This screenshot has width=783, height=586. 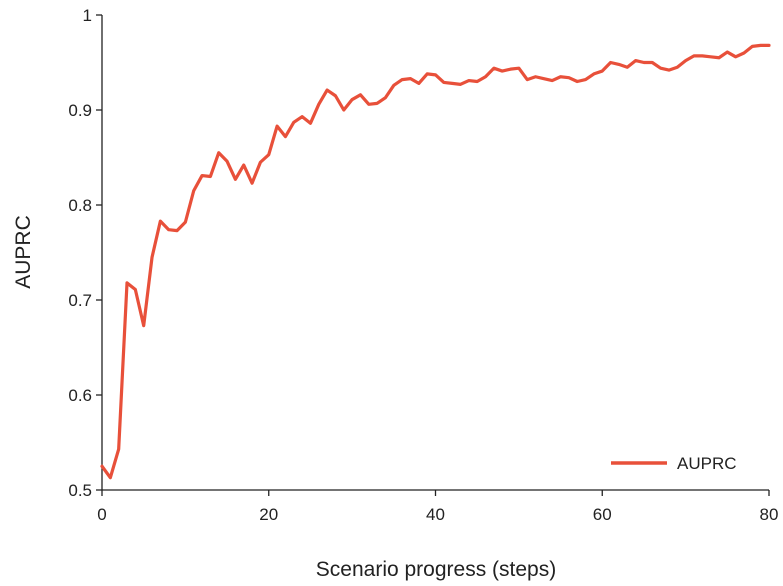 I want to click on y-tick-label: 0.9, so click(x=80, y=110).